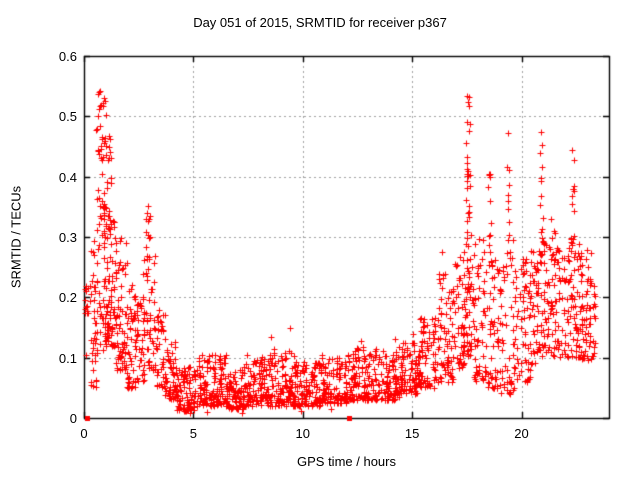 This screenshot has width=640, height=480. I want to click on y-tick-label: 0.6, so click(67, 56).